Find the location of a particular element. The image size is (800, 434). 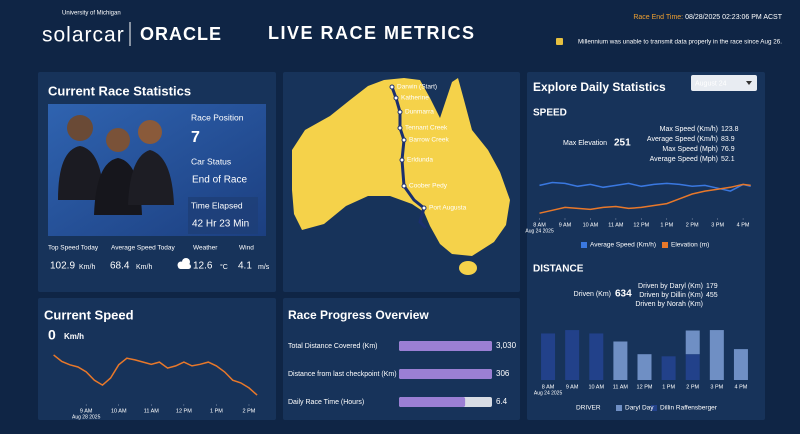

race-position: 7 is located at coordinates (195, 137).